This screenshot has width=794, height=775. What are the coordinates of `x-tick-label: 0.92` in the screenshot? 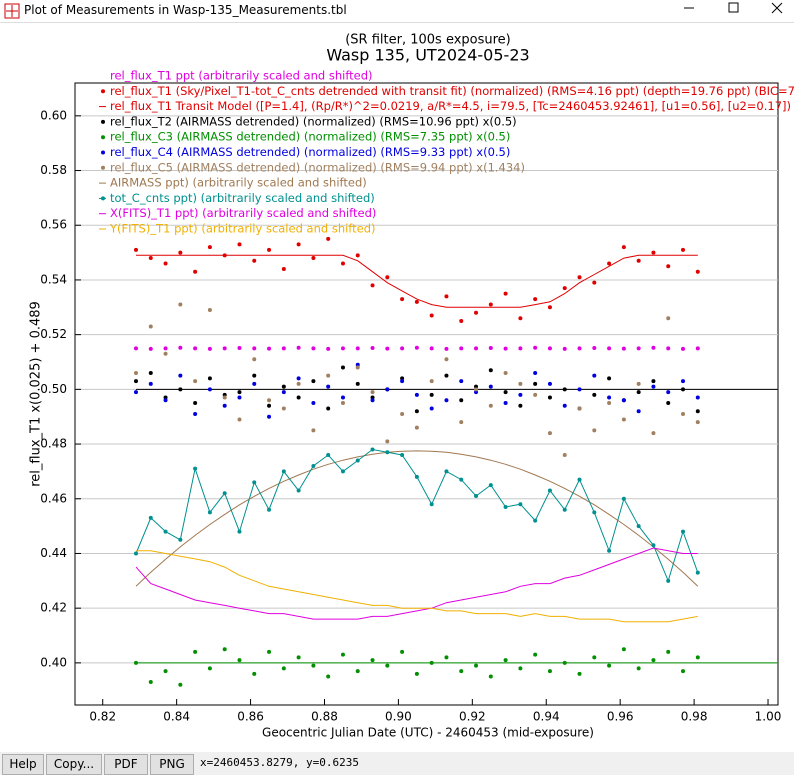 It's located at (472, 717).